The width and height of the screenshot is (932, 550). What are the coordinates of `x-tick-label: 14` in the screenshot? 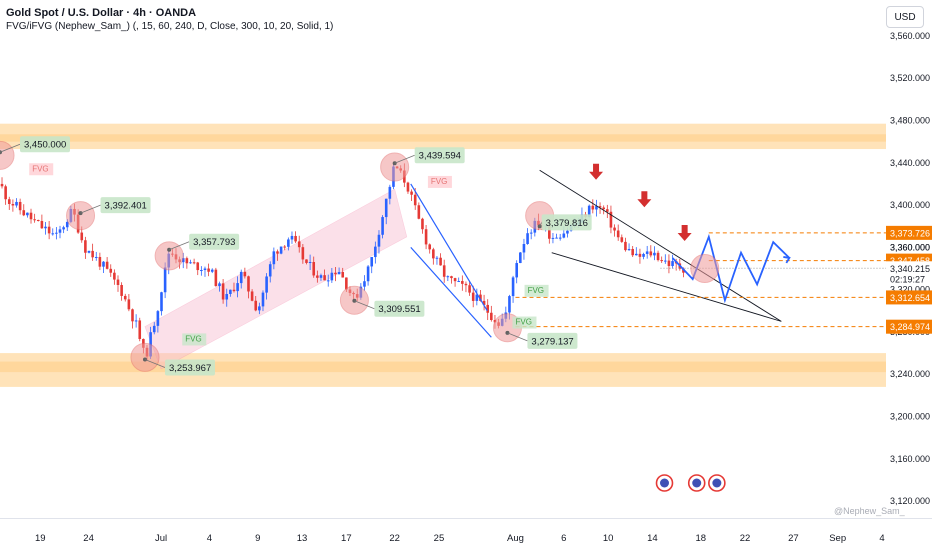 It's located at (652, 538).